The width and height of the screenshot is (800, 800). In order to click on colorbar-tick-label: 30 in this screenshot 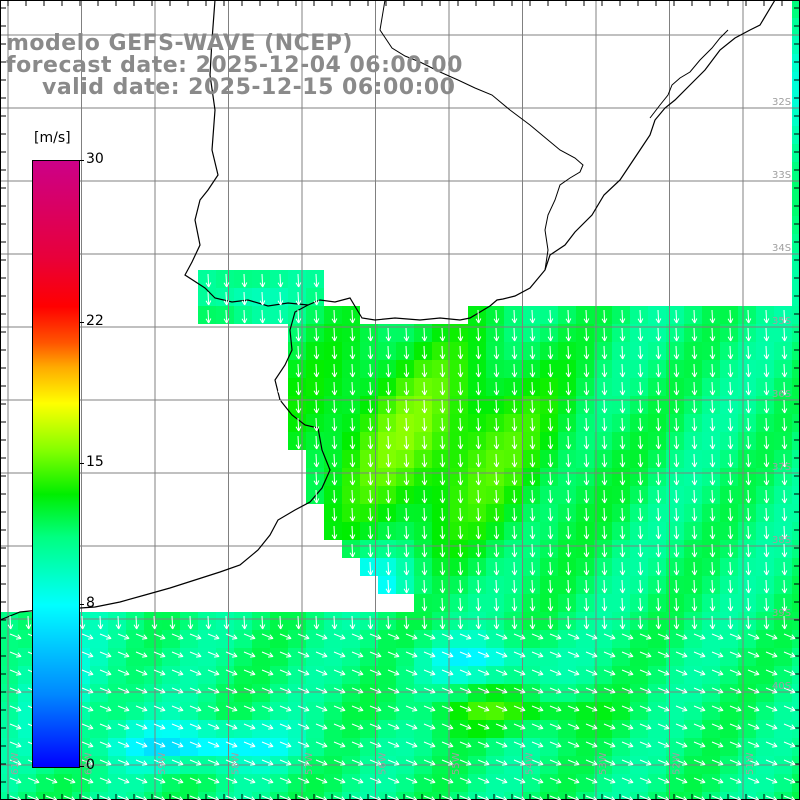, I will do `click(95, 159)`.